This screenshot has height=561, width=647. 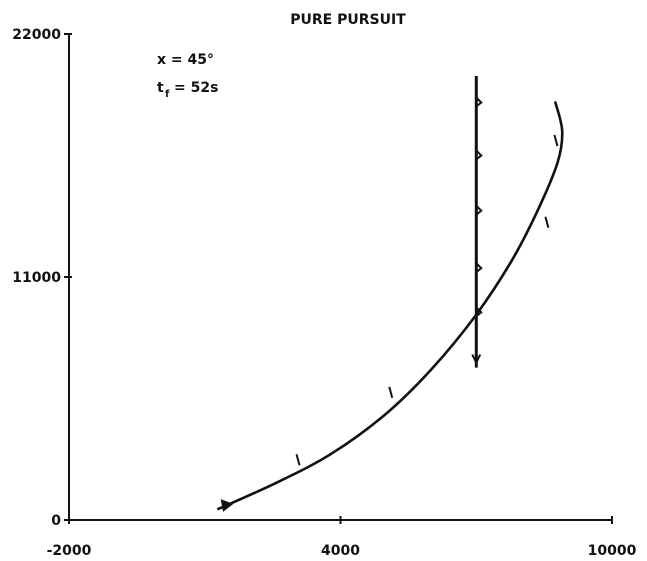 What do you see at coordinates (476, 359) in the screenshot?
I see `target-start-mark` at bounding box center [476, 359].